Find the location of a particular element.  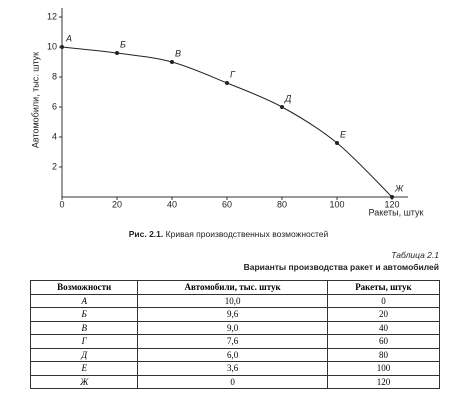

point-label: Е is located at coordinates (343, 134).